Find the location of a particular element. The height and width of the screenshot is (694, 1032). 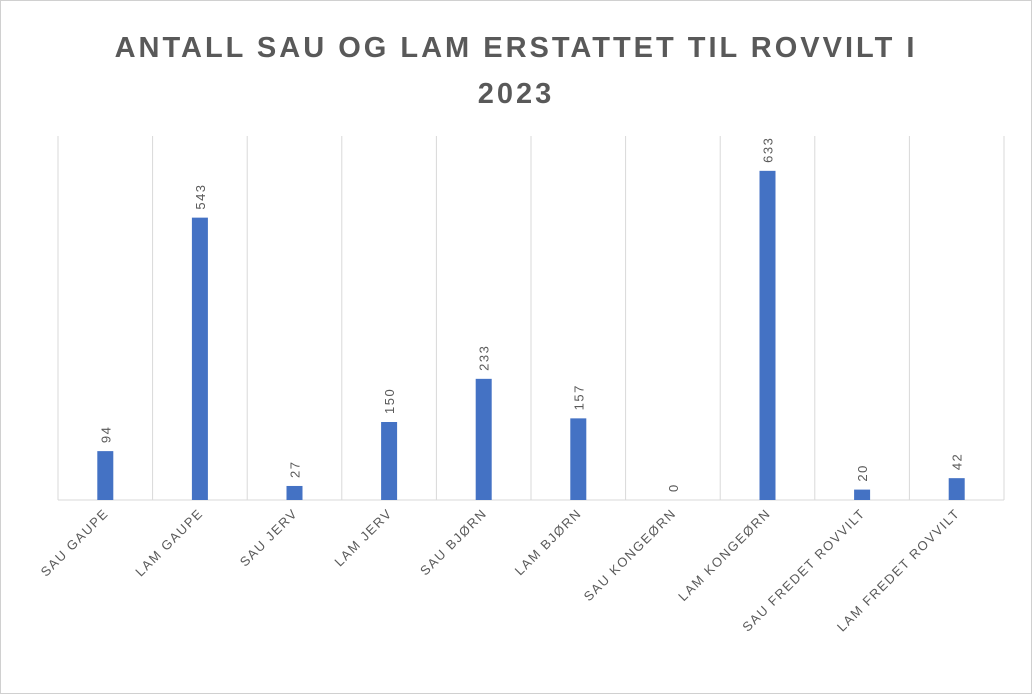

x-tick-label: SAU JERV is located at coordinates (269, 538).